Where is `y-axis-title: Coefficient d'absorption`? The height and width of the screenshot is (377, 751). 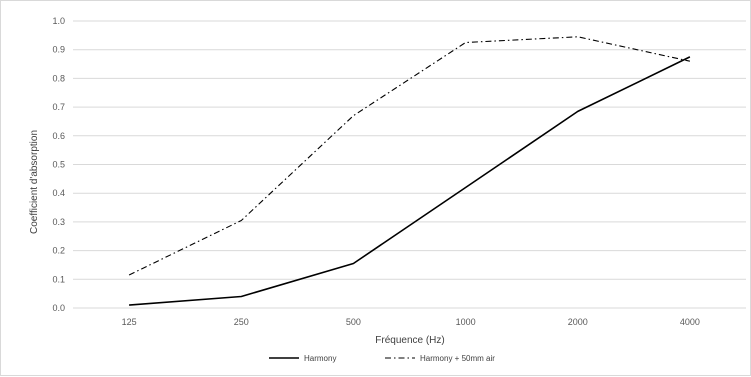 y-axis-title: Coefficient d'absorption is located at coordinates (34, 182).